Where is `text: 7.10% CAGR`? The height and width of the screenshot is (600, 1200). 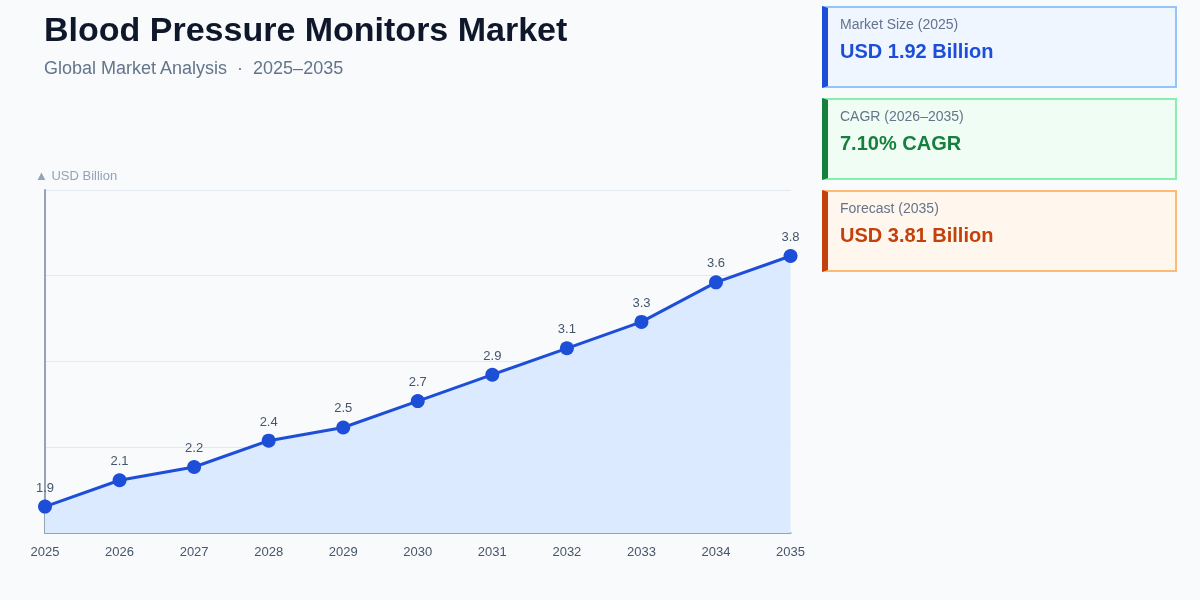 text: 7.10% CAGR is located at coordinates (901, 143).